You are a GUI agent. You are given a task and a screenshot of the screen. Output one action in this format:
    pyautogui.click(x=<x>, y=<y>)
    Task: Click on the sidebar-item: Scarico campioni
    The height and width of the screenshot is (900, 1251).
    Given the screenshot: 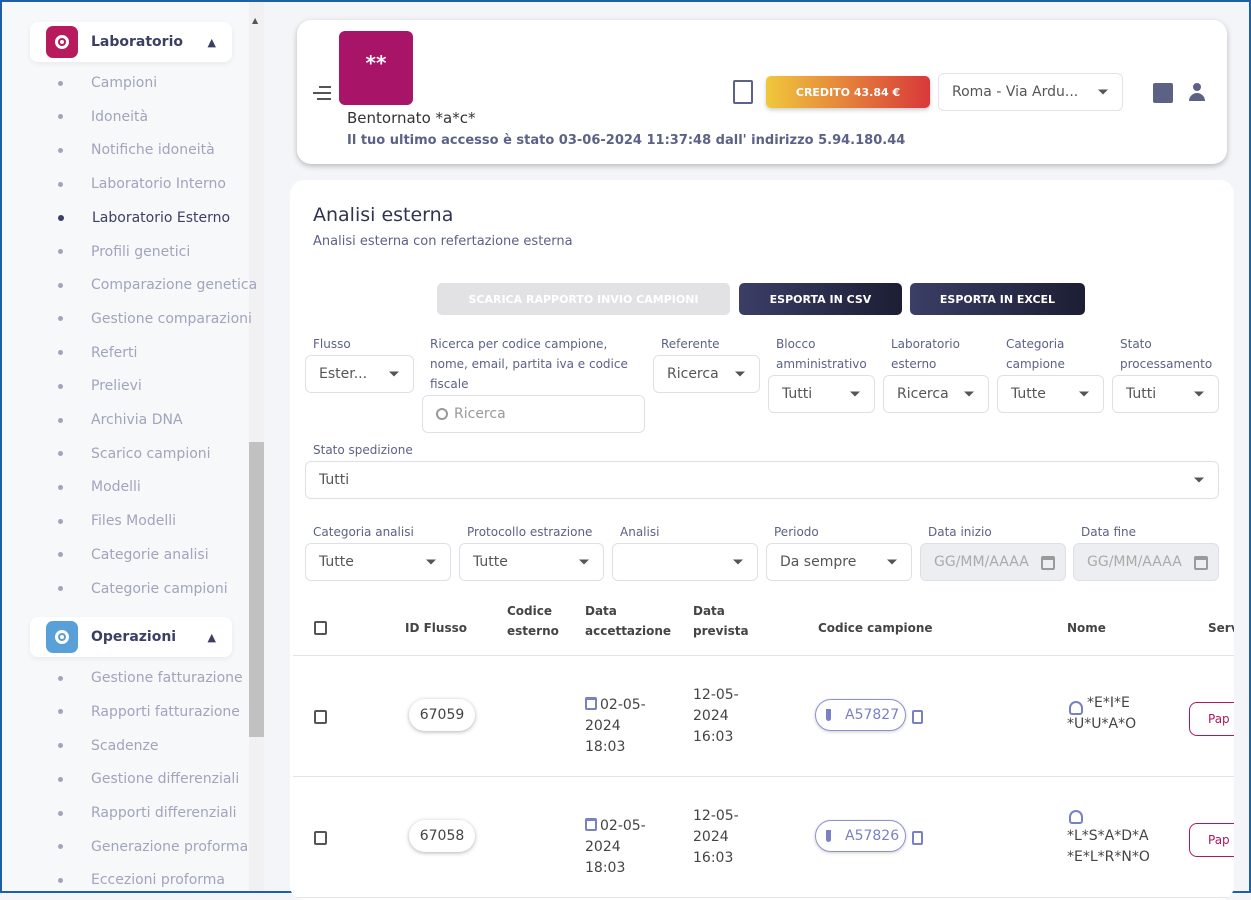 What is the action you would take?
    pyautogui.click(x=134, y=454)
    